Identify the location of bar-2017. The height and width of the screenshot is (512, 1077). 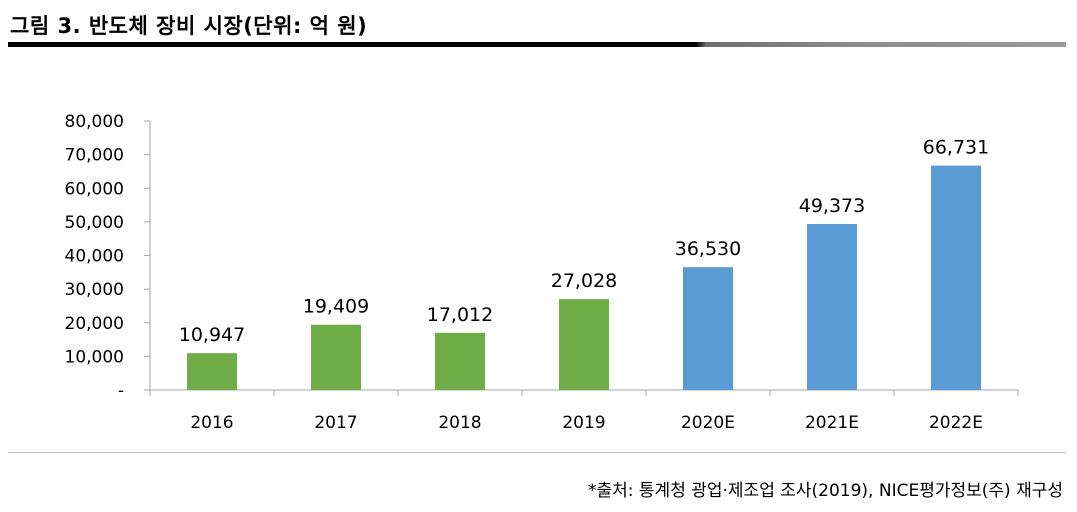
(336, 357).